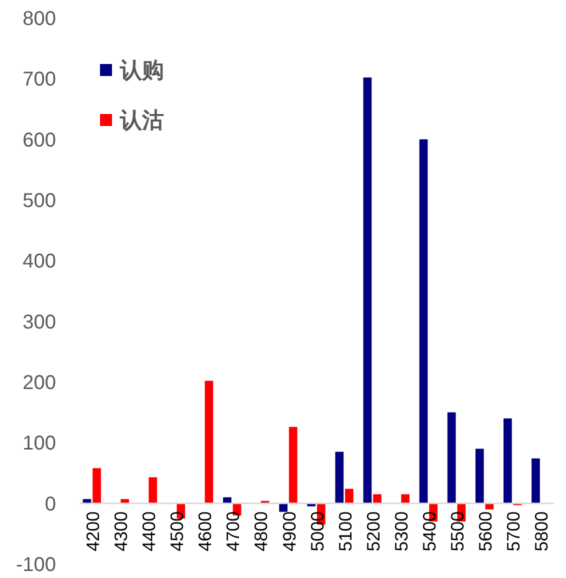 The width and height of the screenshot is (566, 578). What do you see at coordinates (514, 531) in the screenshot?
I see `x-tick-label: 5700` at bounding box center [514, 531].